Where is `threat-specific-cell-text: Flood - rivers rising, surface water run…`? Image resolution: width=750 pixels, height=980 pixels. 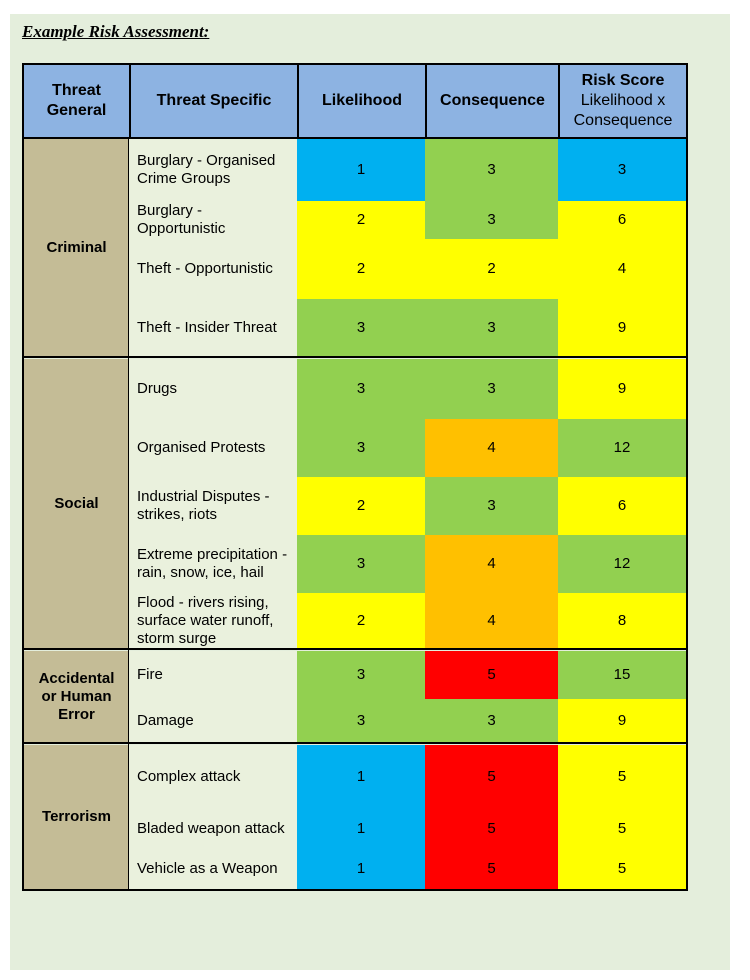
threat-specific-cell-text: Flood - rivers rising, surface water run… is located at coordinates (205, 620).